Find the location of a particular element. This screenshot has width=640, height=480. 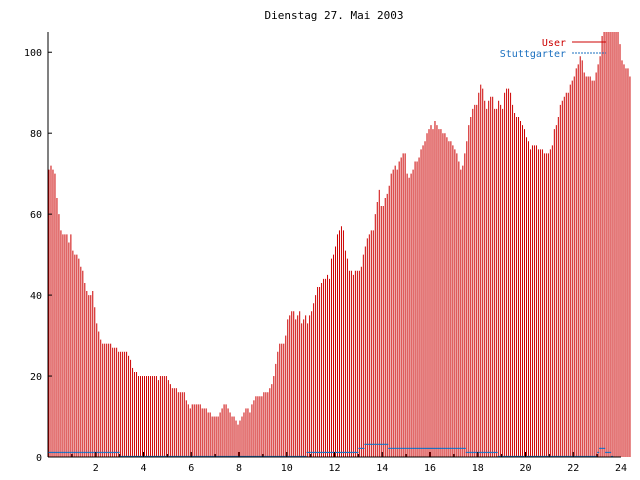

legend-label-stuttgarter: Stuttgarter is located at coordinates (533, 54).